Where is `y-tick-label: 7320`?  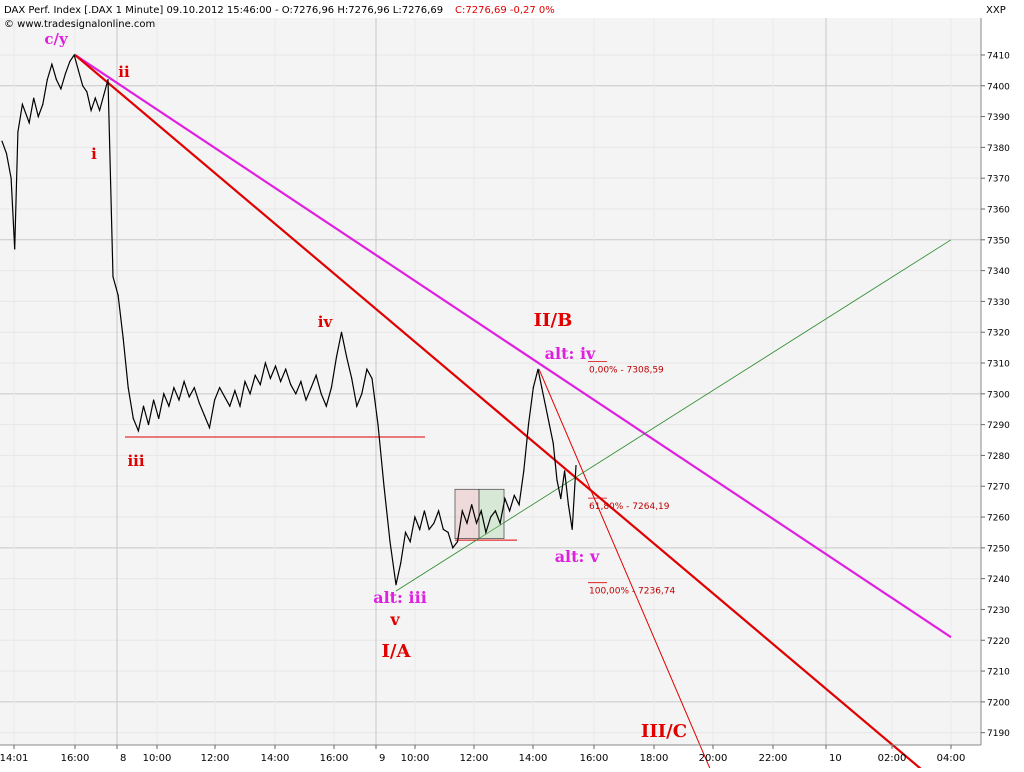
y-tick-label: 7320 is located at coordinates (998, 334).